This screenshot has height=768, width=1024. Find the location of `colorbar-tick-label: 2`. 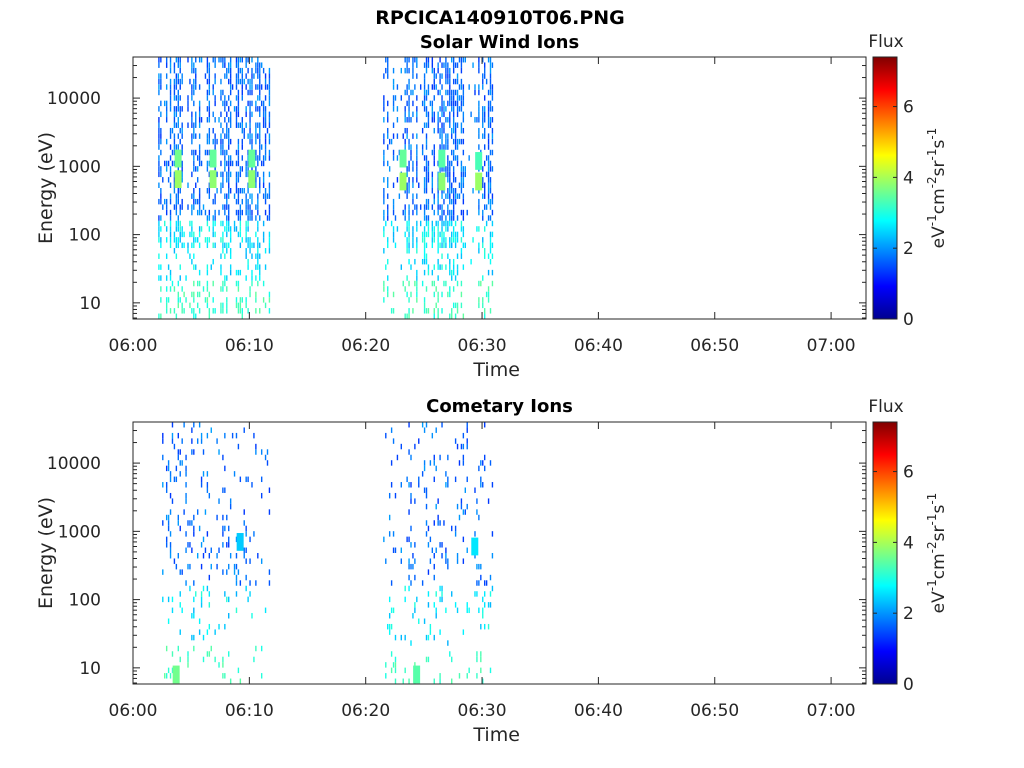

colorbar-tick-label: 2 is located at coordinates (908, 249).